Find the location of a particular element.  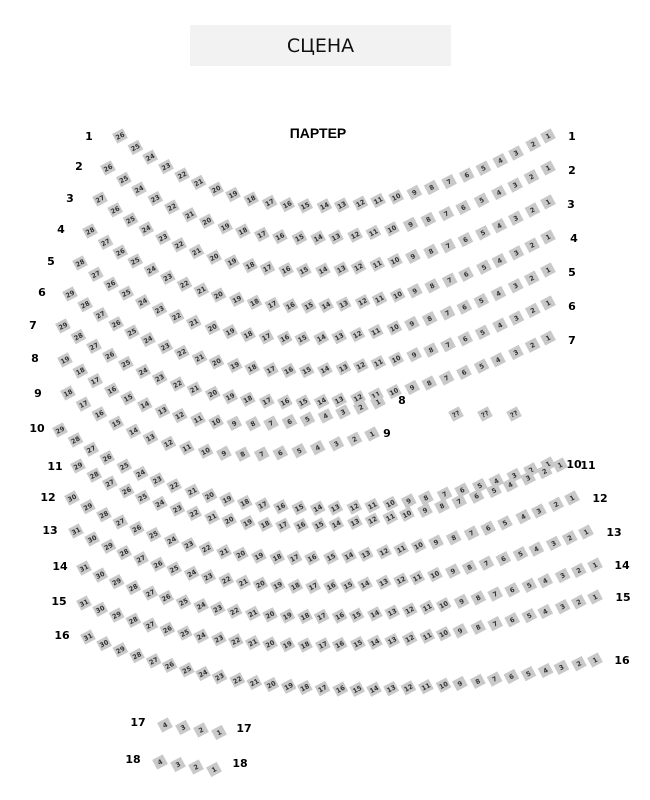

seat: 24 is located at coordinates (160, 503).